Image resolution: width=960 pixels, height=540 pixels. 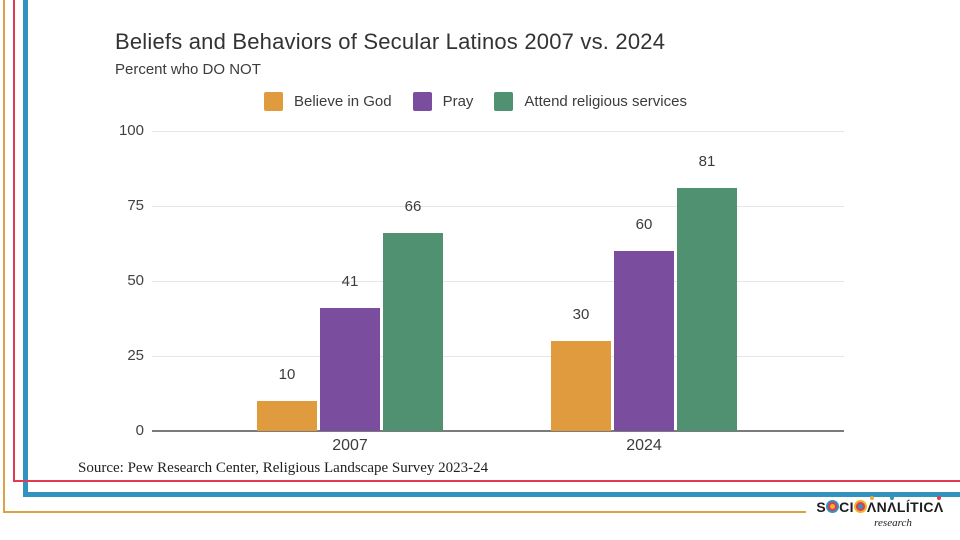 What do you see at coordinates (350, 281) in the screenshot?
I see `bar-value-label: 41` at bounding box center [350, 281].